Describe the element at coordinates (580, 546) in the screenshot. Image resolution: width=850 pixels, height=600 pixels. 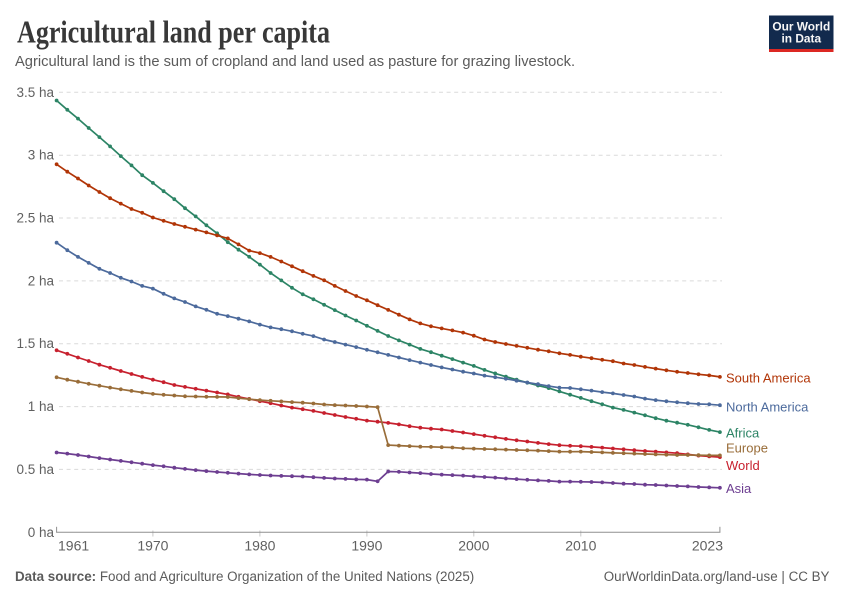
I see `svg-text: 2010` at that location.